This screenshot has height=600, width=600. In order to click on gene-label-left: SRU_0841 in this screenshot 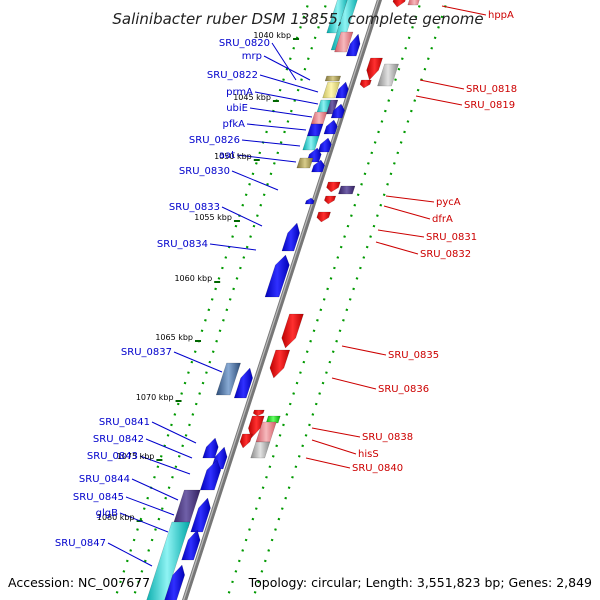, I will do `click(124, 422)`.